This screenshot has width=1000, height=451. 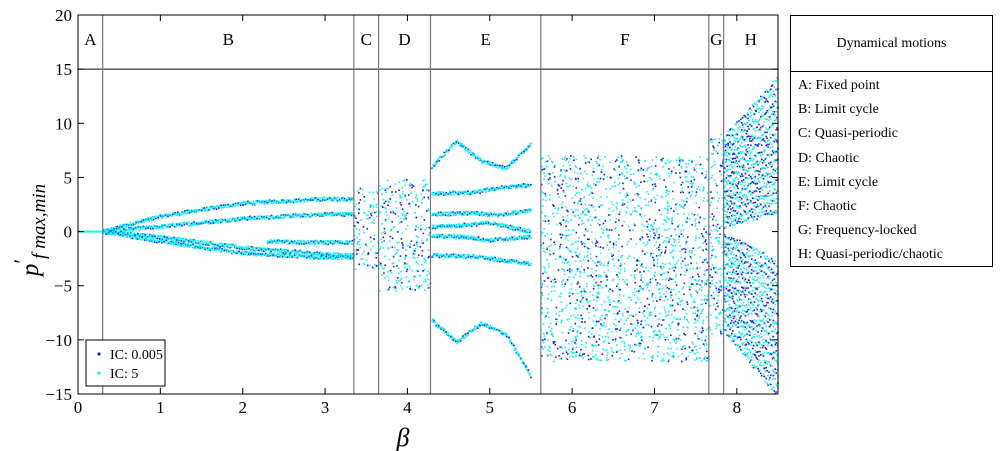 I want to click on data-point-2033, so click(x=331, y=258).